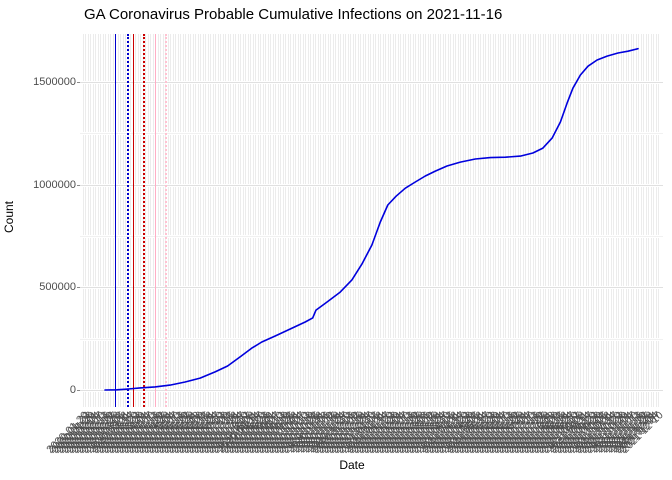 This screenshot has width=672, height=480. What do you see at coordinates (352, 465) in the screenshot?
I see `x-axis-title: Date` at bounding box center [352, 465].